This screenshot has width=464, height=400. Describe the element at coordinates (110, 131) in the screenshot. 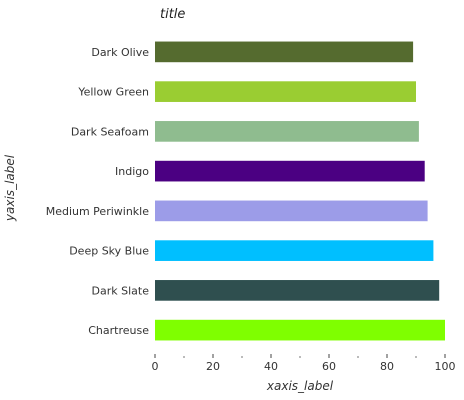

I see `category-label: Dark Seafoam` at that location.